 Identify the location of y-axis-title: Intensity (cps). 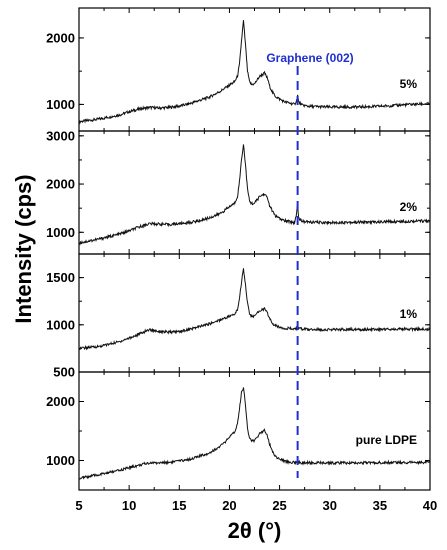
(23, 248).